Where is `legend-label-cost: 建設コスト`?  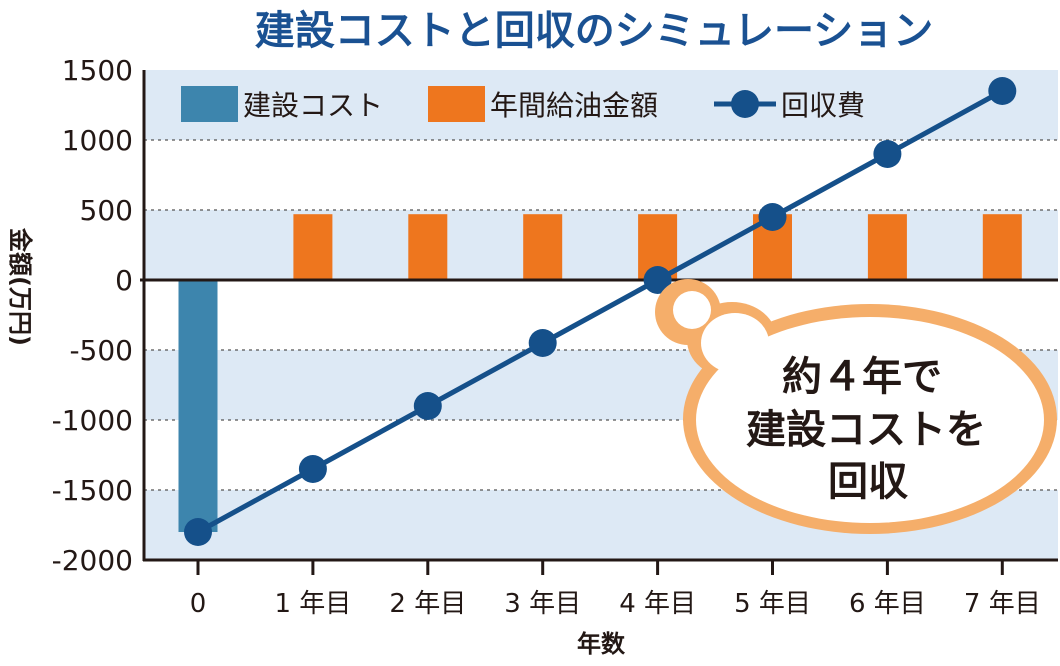
legend-label-cost: 建設コスト is located at coordinates (313, 105).